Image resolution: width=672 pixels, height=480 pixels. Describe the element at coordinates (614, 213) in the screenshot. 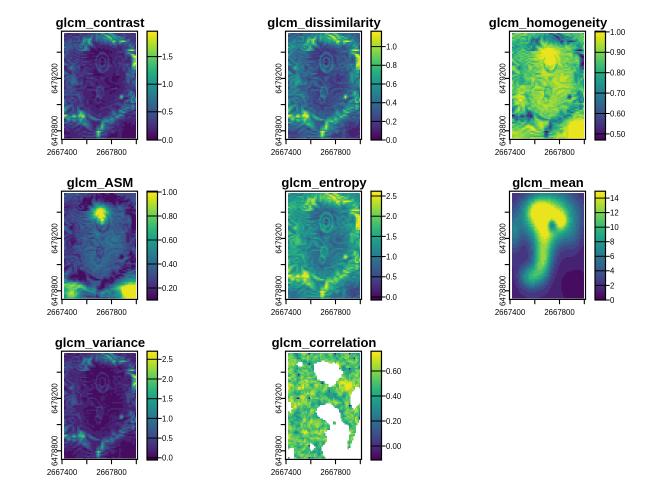

I see `svg-text: 12` at that location.